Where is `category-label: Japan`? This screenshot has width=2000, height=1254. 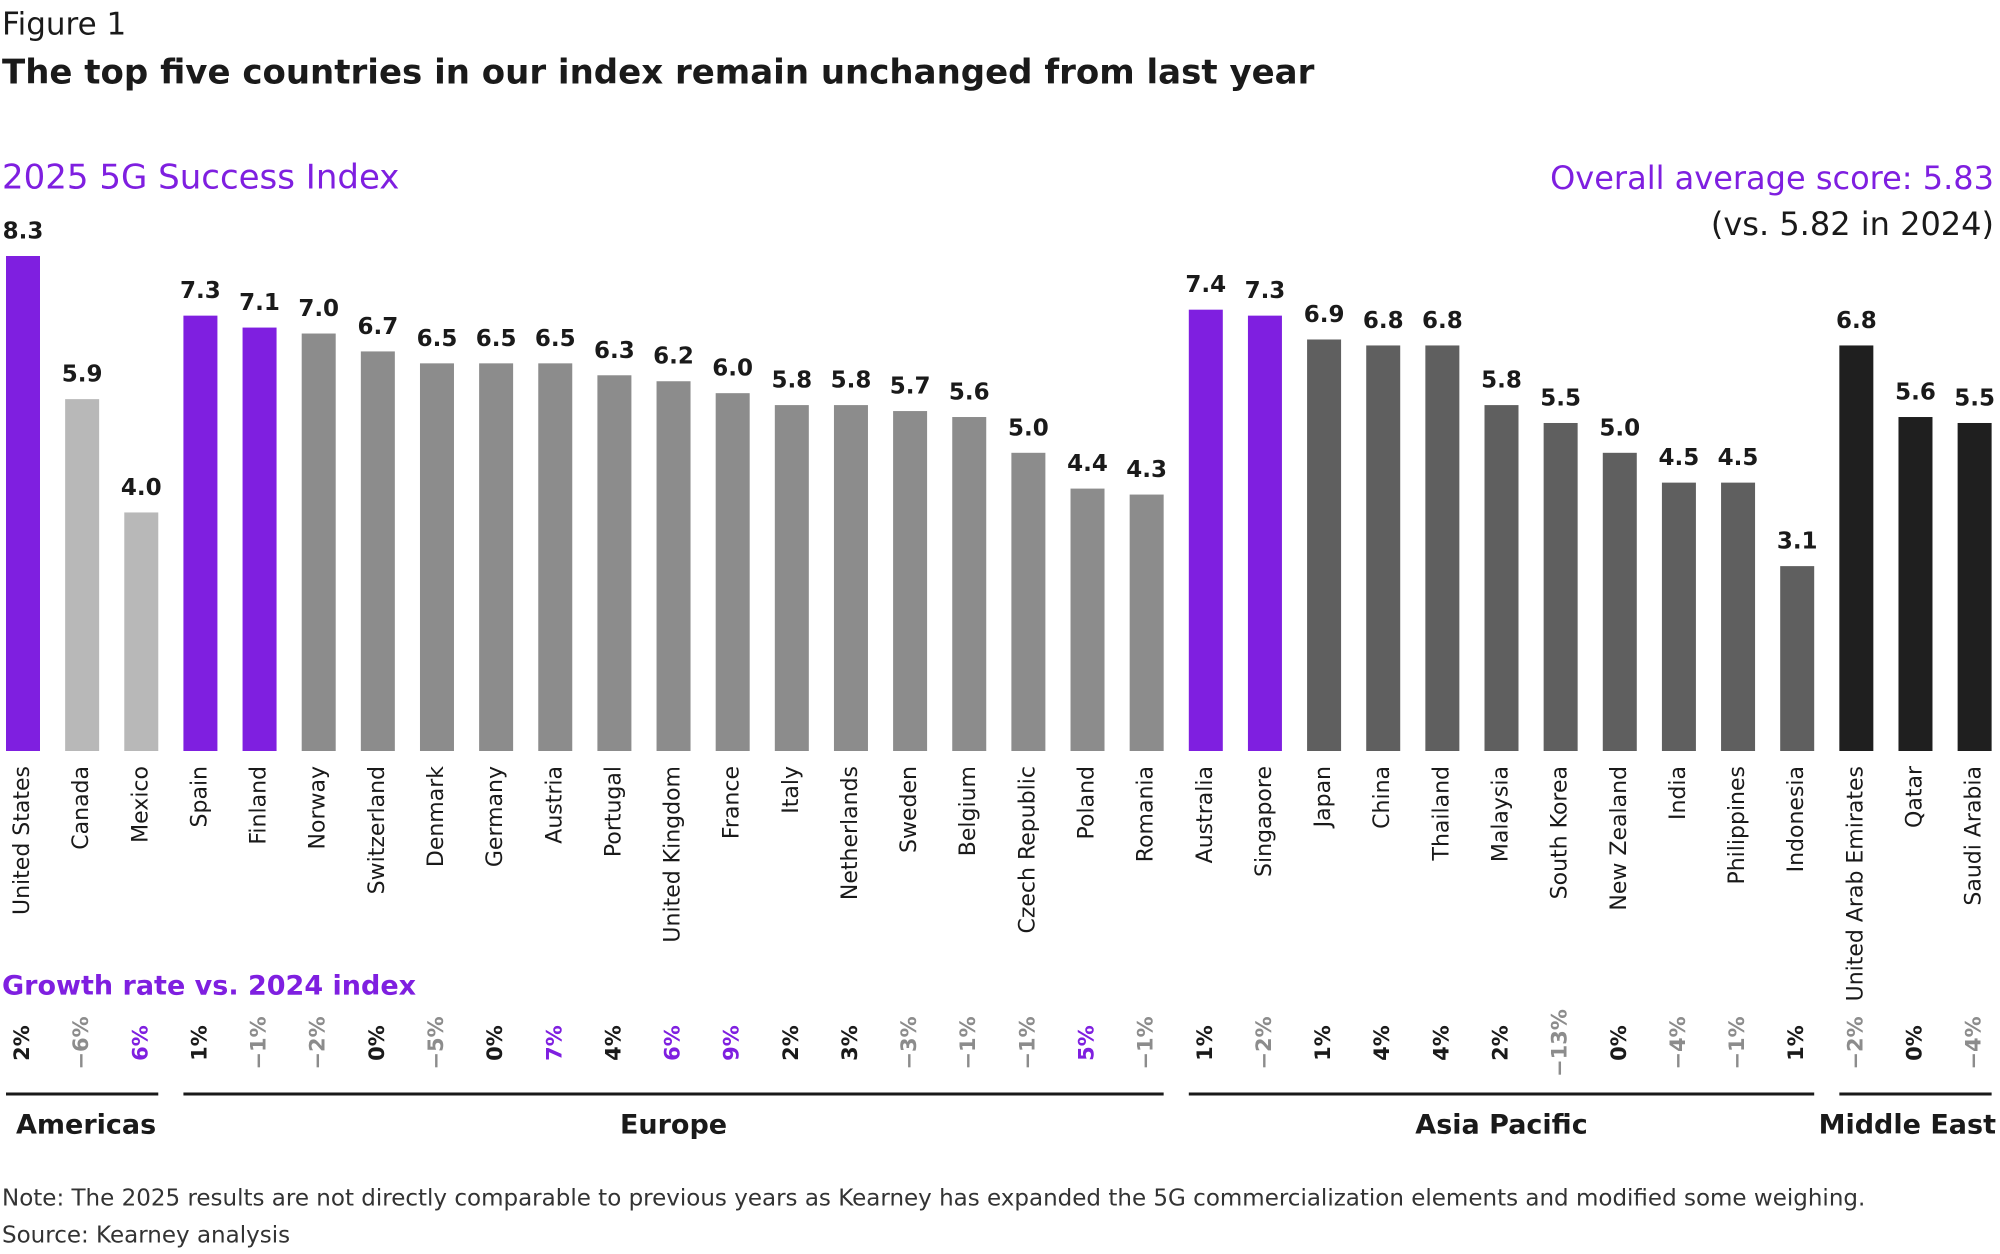 category-label: Japan is located at coordinates (1323, 797).